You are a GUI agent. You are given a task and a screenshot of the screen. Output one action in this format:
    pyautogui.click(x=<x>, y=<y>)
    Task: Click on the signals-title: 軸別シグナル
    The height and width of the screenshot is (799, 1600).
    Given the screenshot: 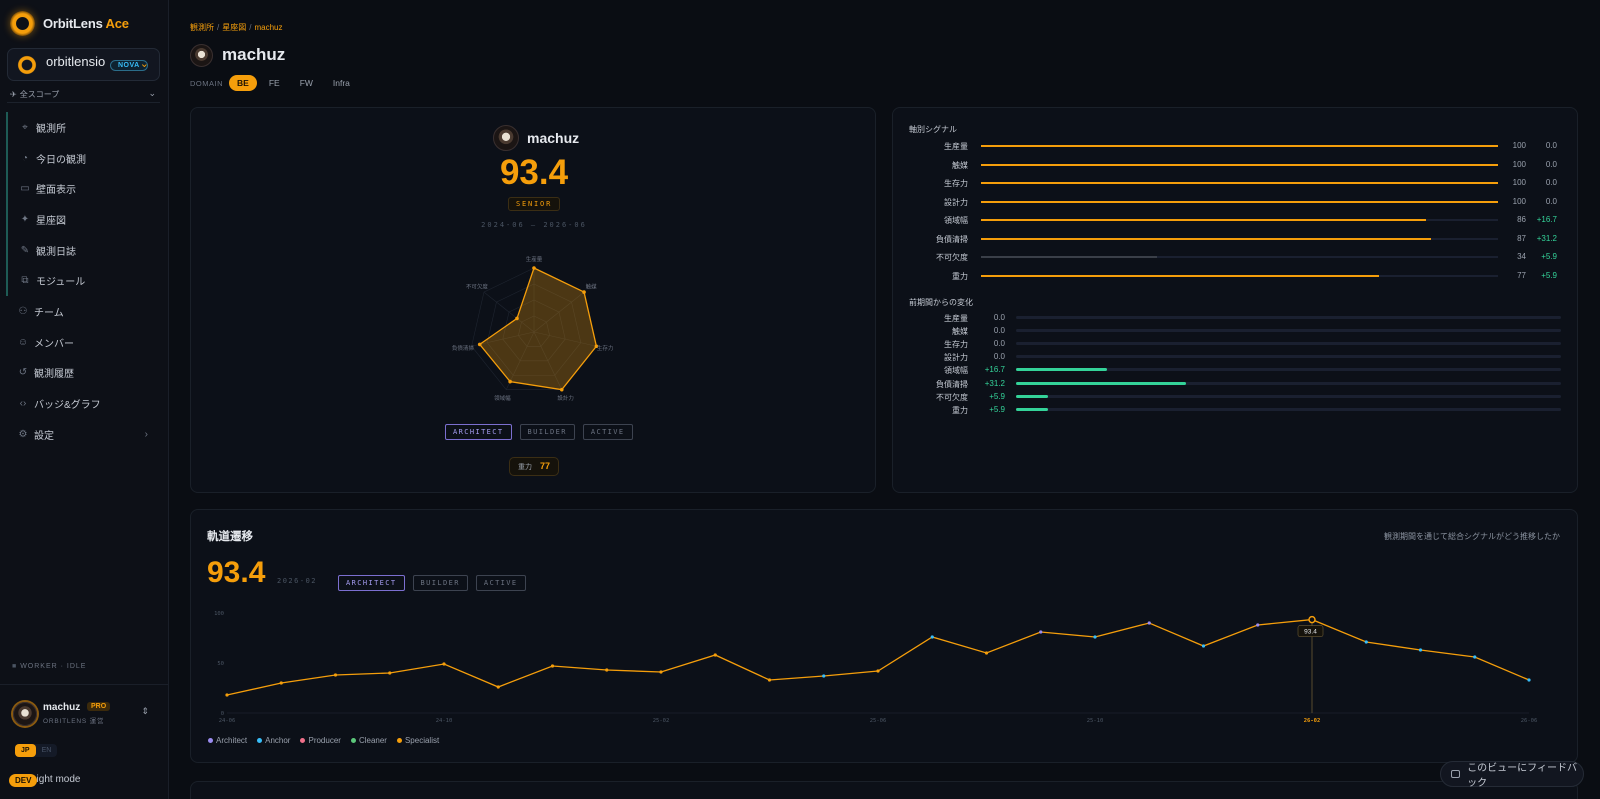 What is the action you would take?
    pyautogui.click(x=933, y=129)
    